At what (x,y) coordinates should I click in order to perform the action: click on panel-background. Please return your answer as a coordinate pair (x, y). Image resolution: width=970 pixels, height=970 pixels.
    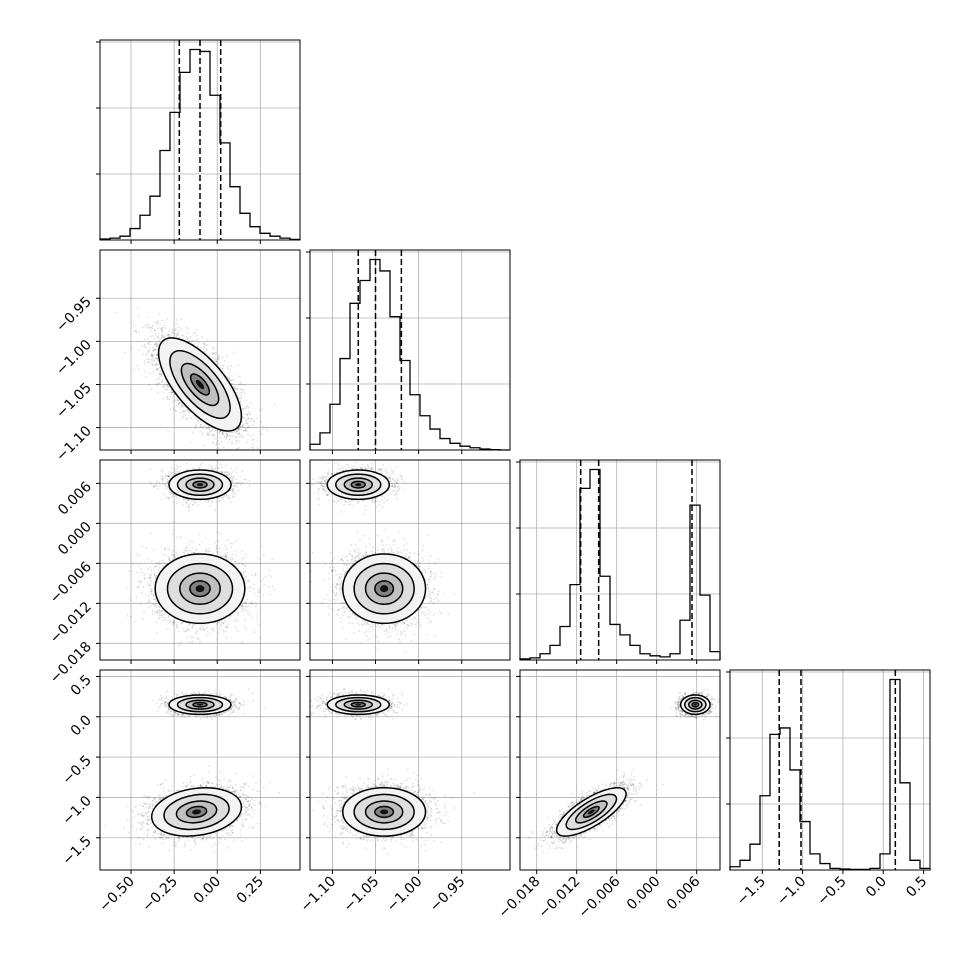
    Looking at the image, I should click on (830, 770).